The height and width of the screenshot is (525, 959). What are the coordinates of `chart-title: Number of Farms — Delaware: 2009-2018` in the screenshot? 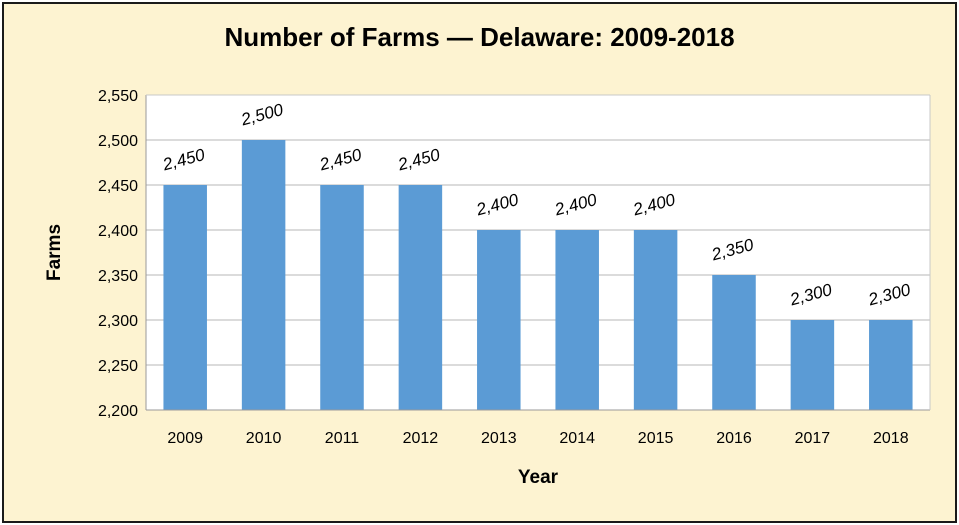 It's located at (479, 37).